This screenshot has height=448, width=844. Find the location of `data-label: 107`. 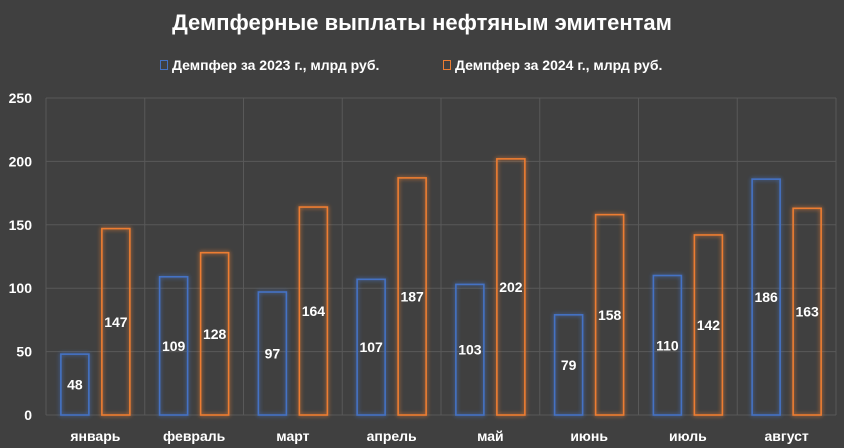

data-label: 107 is located at coordinates (371, 347).